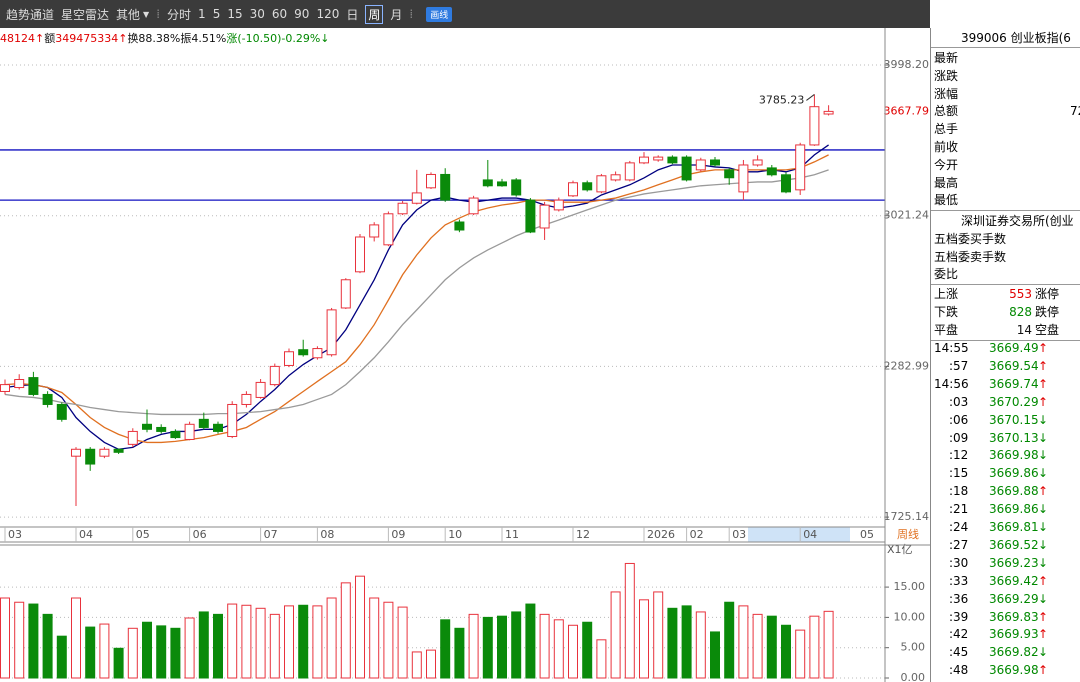  Describe the element at coordinates (946, 200) in the screenshot. I see `panel-row: 最低` at that location.